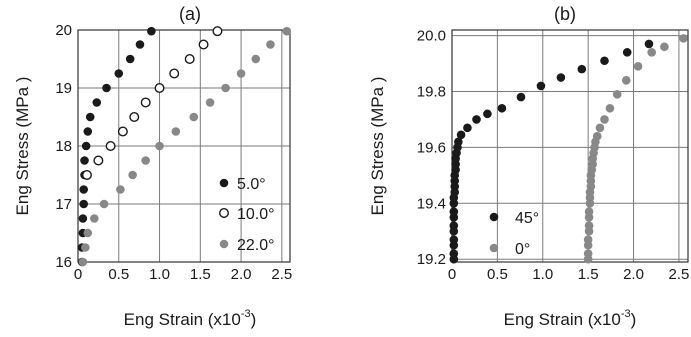 The width and height of the screenshot is (691, 337). I want to click on panel-b-x-axis-label: Eng Strain (x10-3), so click(570, 318).